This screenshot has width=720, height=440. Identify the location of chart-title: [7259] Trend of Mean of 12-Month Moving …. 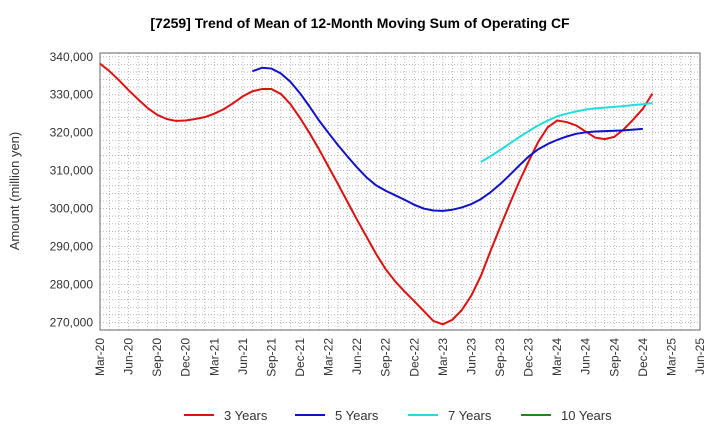
(360, 23).